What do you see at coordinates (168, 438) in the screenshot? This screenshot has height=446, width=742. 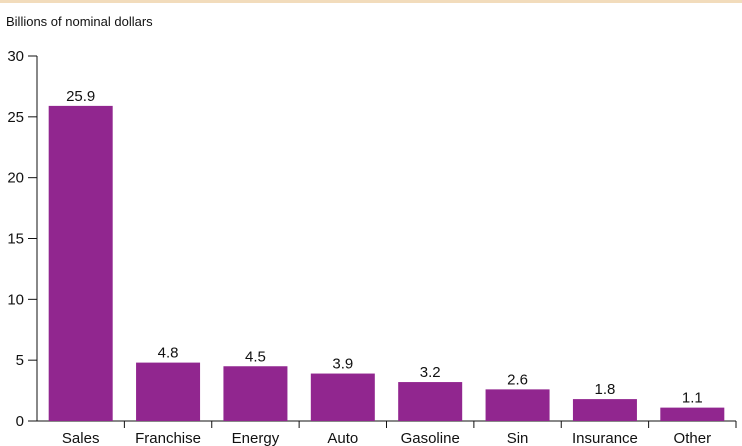 I see `x-category-label: Franchise` at bounding box center [168, 438].